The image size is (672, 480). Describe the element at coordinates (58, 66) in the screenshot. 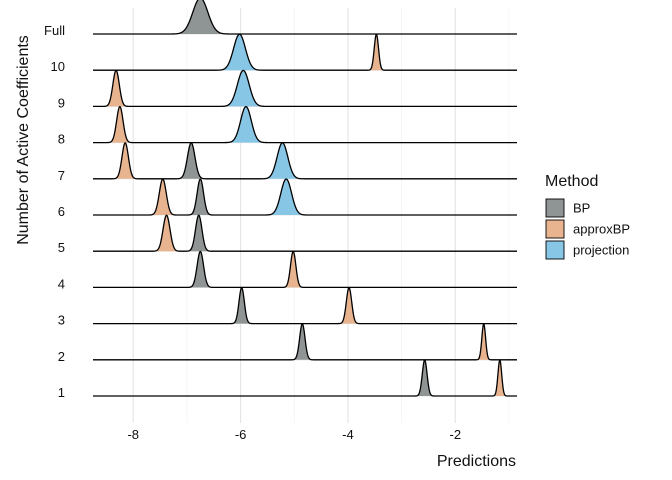

I see `y-tick-label-10: 10` at that location.